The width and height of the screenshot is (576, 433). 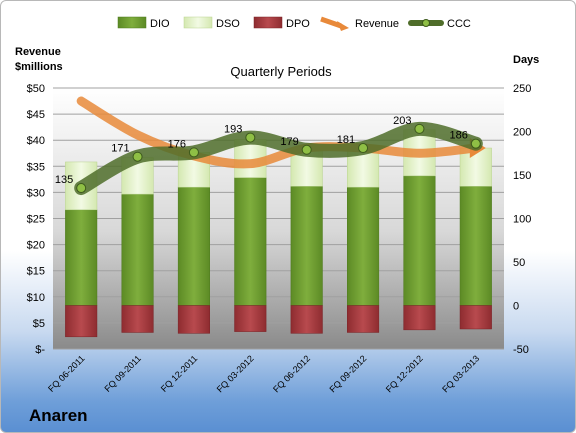 What do you see at coordinates (522, 220) in the screenshot?
I see `right-tick-label: 100` at bounding box center [522, 220].